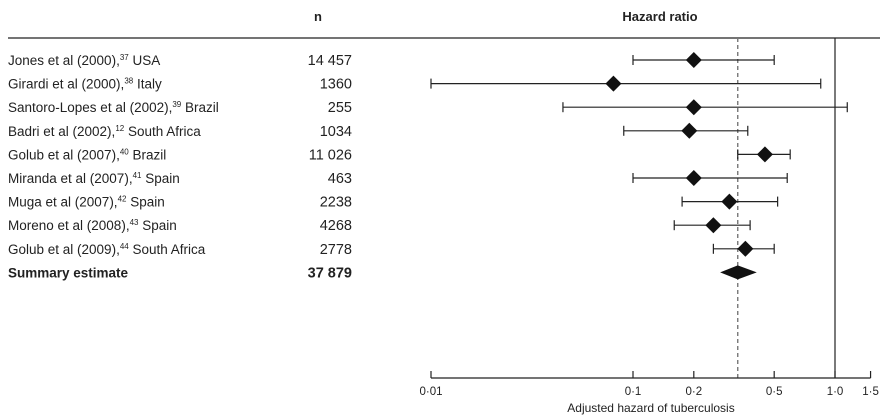 The height and width of the screenshot is (418, 882). What do you see at coordinates (633, 392) in the screenshot?
I see `x-tick-label: 0·1` at bounding box center [633, 392].